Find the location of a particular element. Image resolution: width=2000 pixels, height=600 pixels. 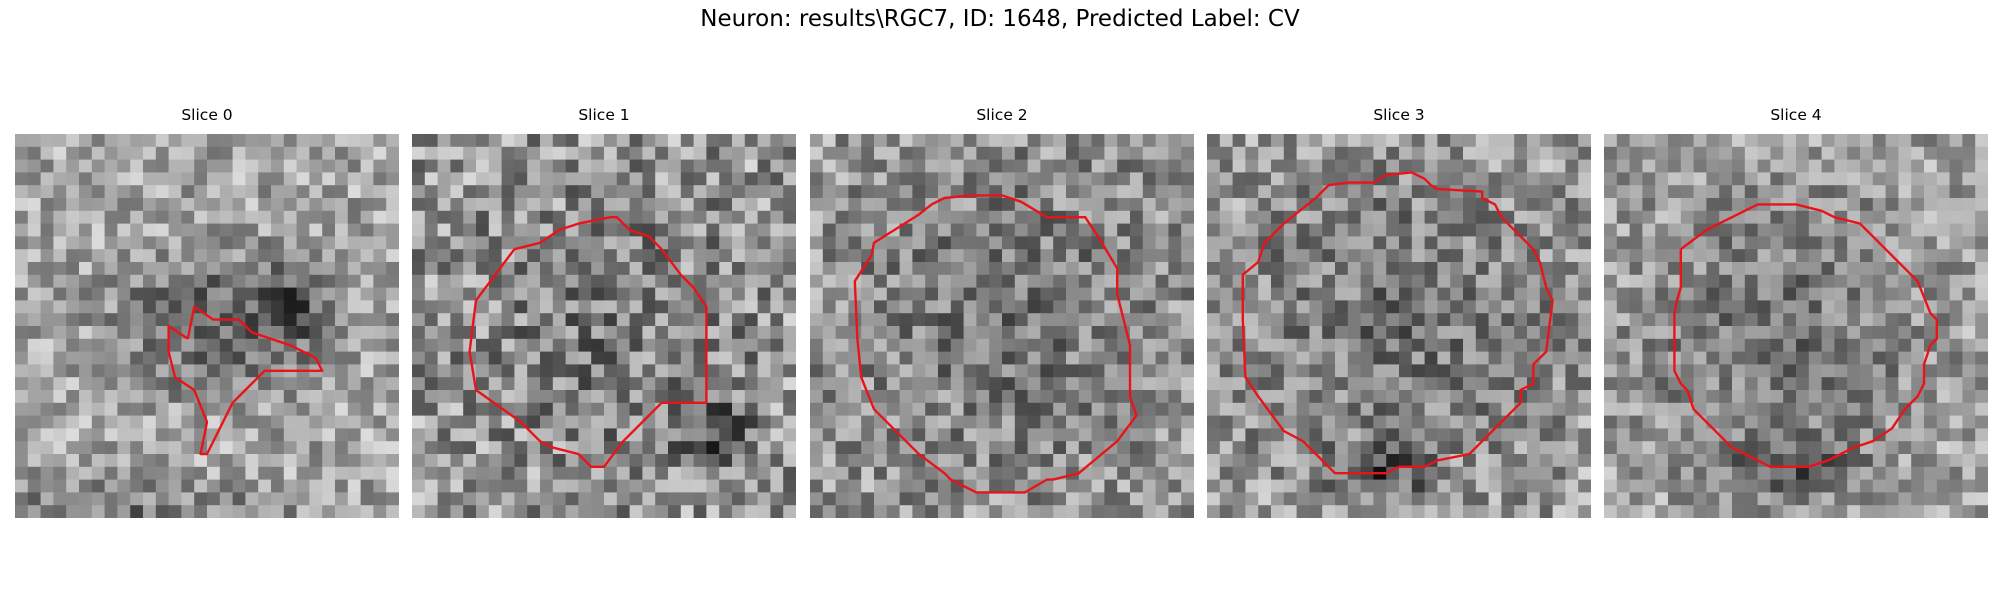

slice-title: Slice 2 is located at coordinates (1002, 115).